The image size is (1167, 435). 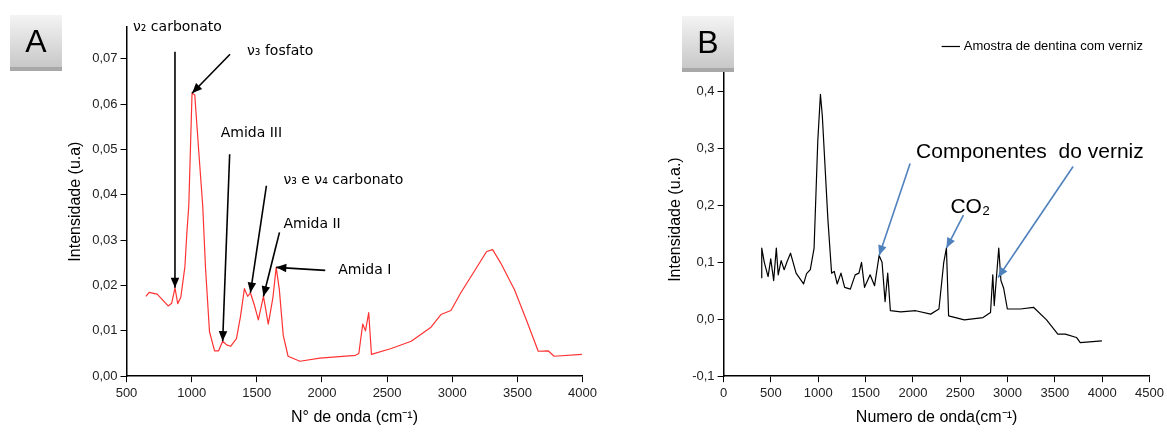 I want to click on annotation: Amida II, so click(x=312, y=223).